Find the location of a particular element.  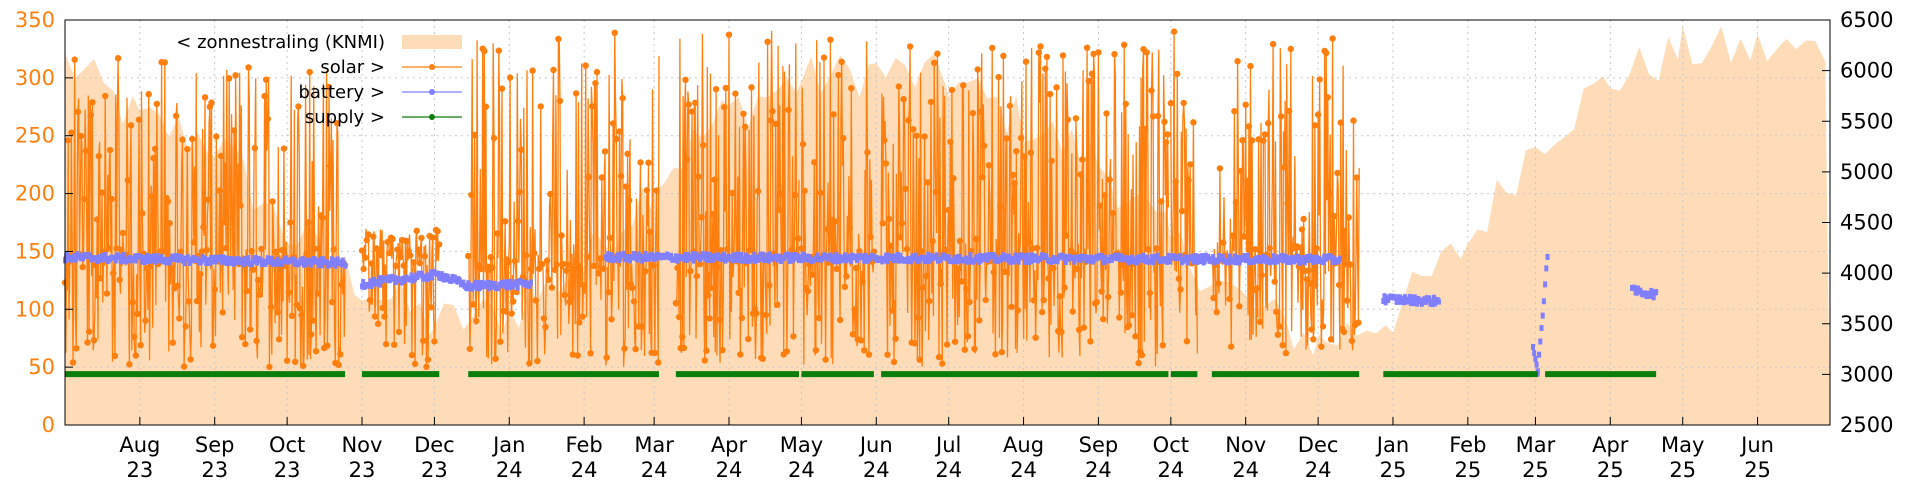

y-left-tick-label: 0 is located at coordinates (48, 425).